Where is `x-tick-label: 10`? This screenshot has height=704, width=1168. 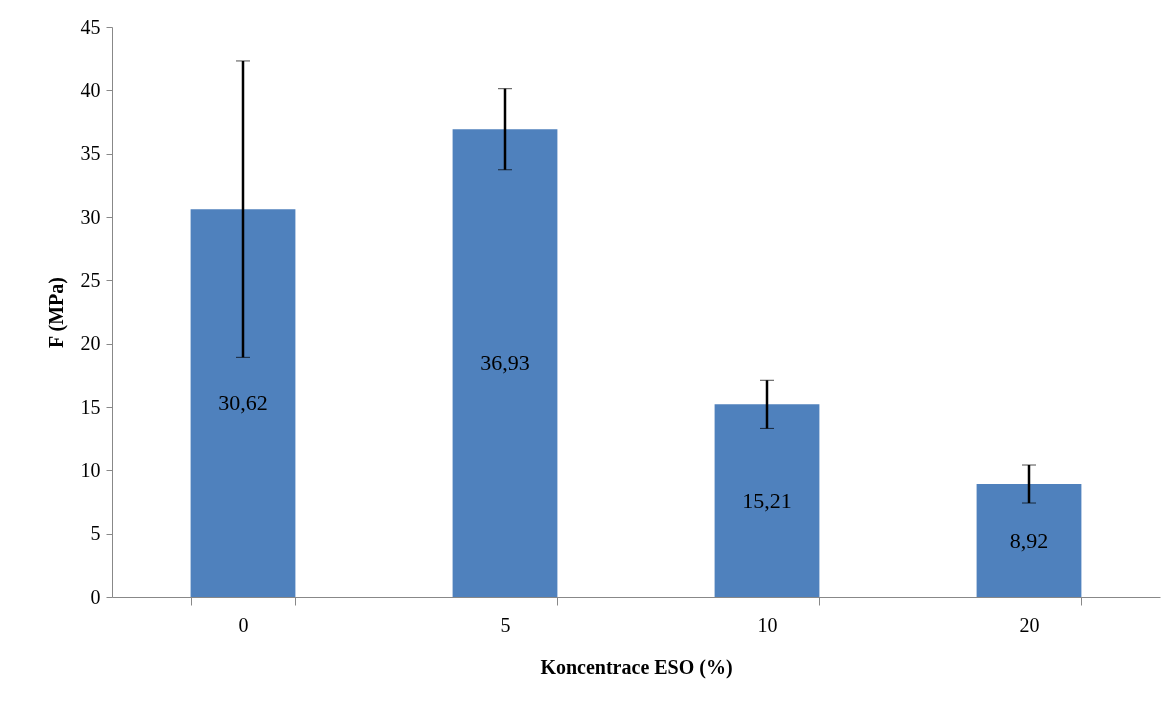
x-tick-label: 10 is located at coordinates (767, 624).